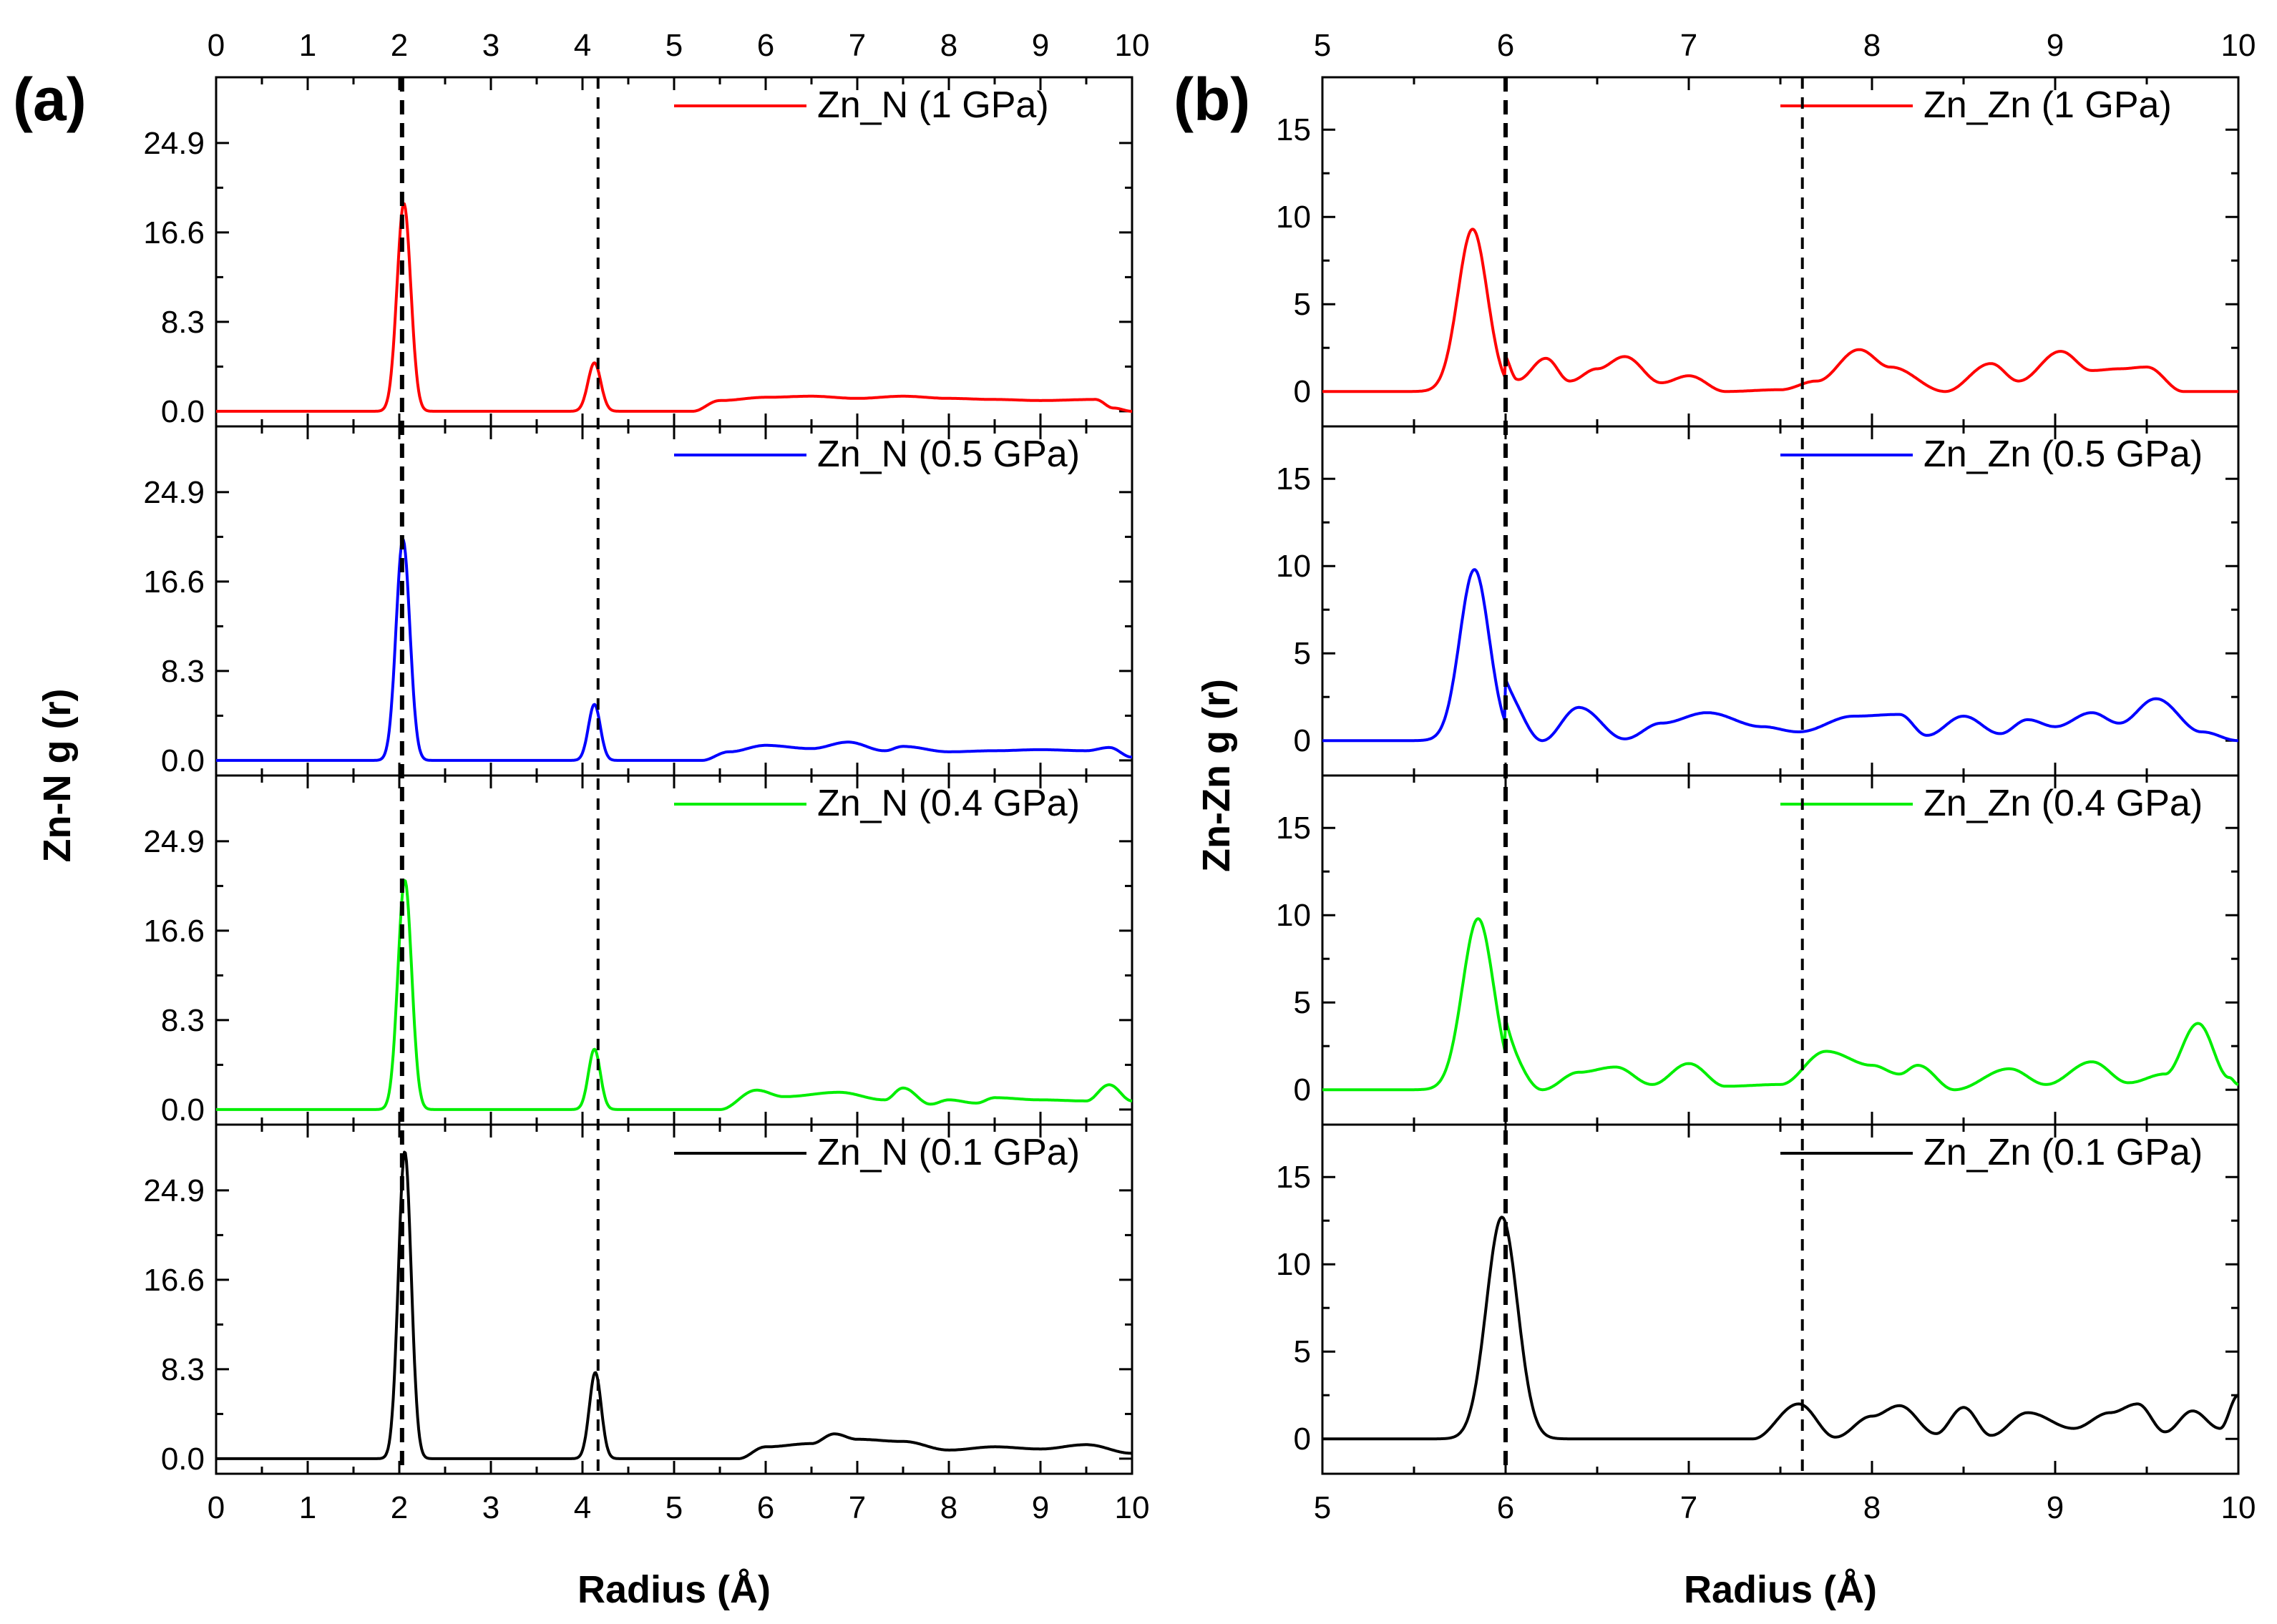 This screenshot has width=2277, height=1624. Describe the element at coordinates (948, 804) in the screenshot. I see `legend-label: Zn_N (0.4 GPa)` at that location.